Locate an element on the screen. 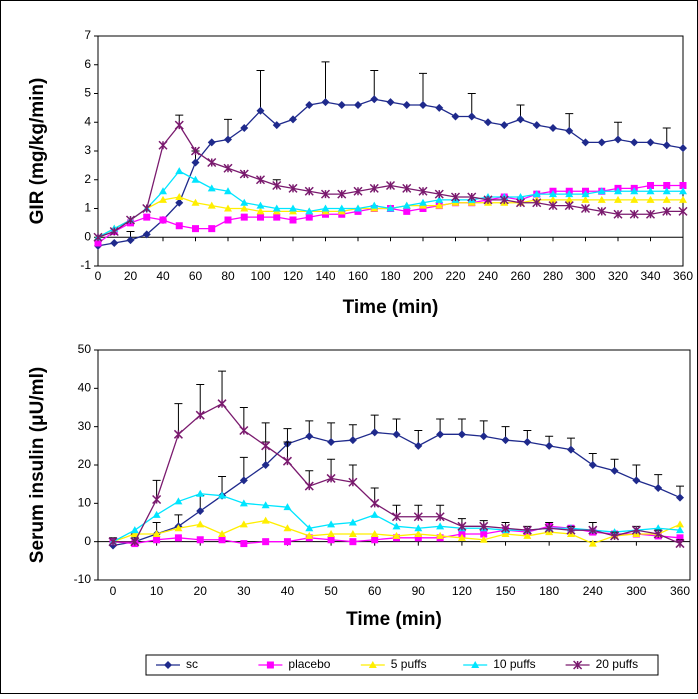 This screenshot has height=699, width=698. y-tick-label: 0 is located at coordinates (87, 541).